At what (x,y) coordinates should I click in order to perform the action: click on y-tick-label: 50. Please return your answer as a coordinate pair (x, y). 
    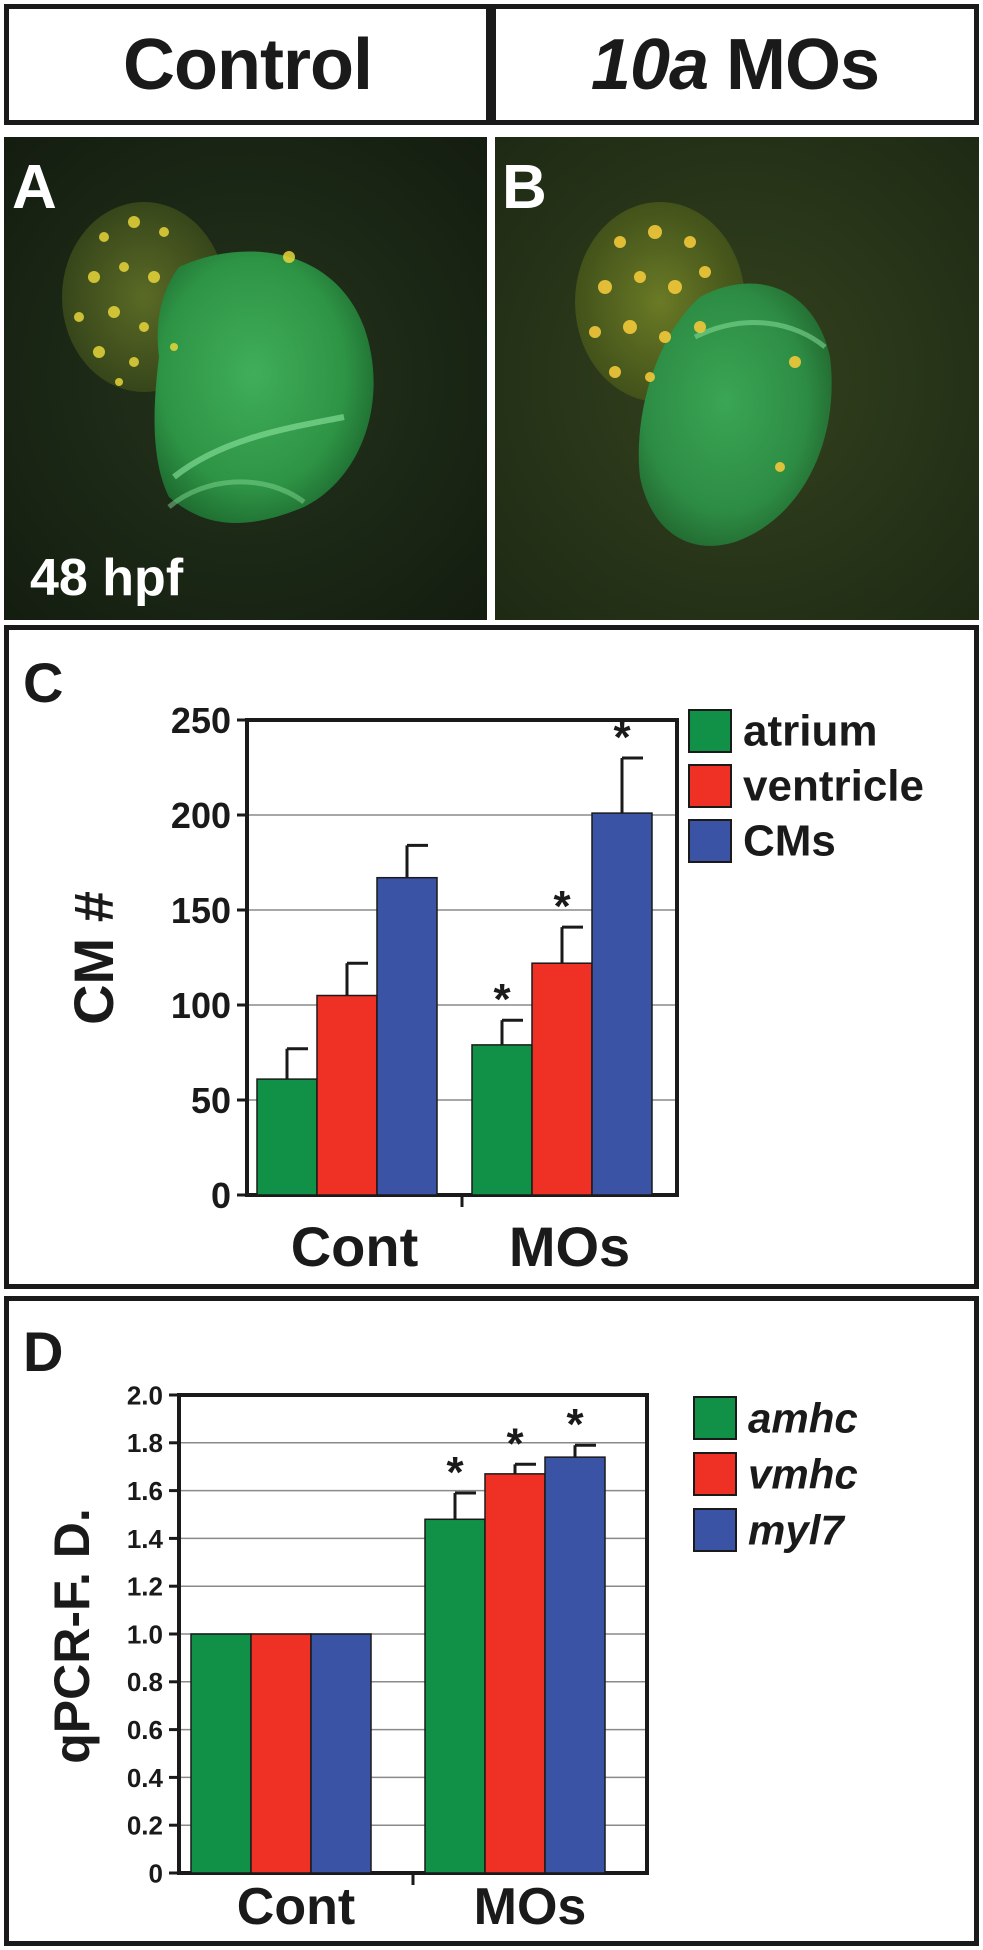
    Looking at the image, I should click on (211, 1100).